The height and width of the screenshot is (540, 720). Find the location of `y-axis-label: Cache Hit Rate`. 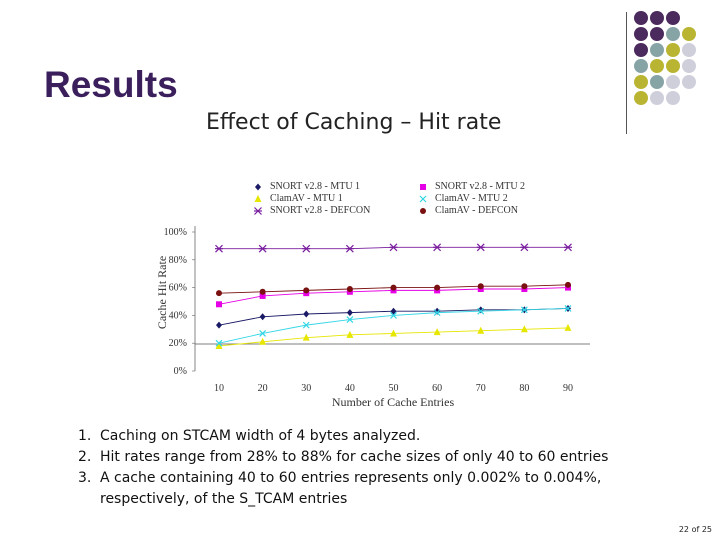

y-axis-label: Cache Hit Rate is located at coordinates (162, 292).